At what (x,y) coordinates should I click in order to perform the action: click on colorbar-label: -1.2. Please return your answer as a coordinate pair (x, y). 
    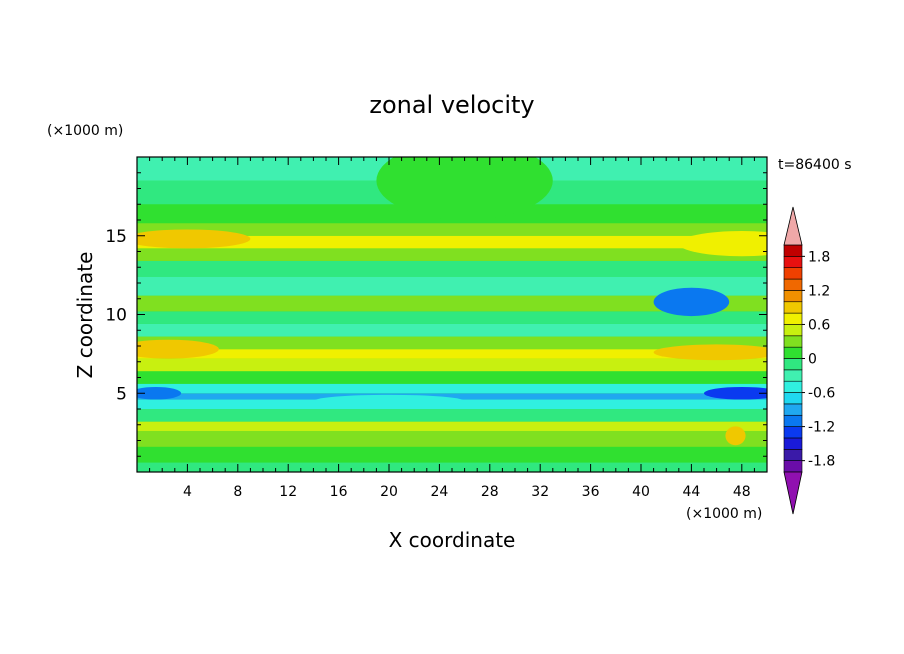
    Looking at the image, I should click on (821, 428).